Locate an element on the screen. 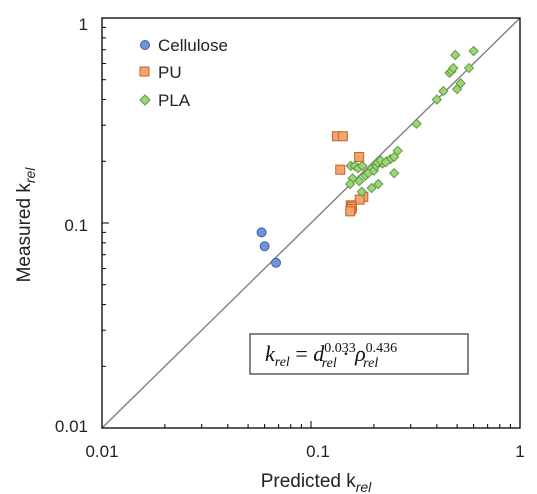  y-tick-labels: 1 0.1 0.01 is located at coordinates (71, 225).